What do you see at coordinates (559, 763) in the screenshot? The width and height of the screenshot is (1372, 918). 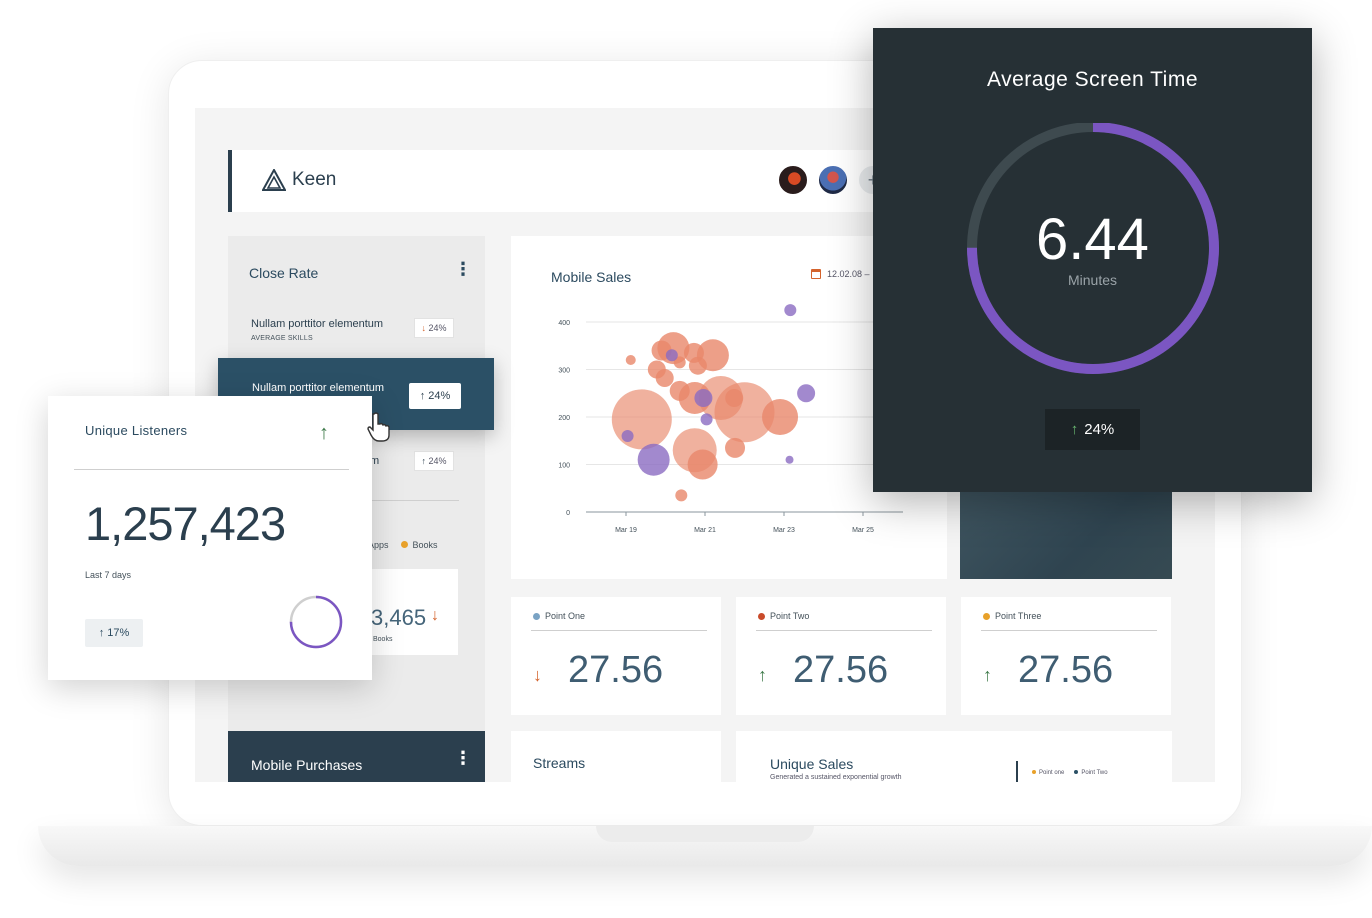 I see `section-title: Streams` at bounding box center [559, 763].